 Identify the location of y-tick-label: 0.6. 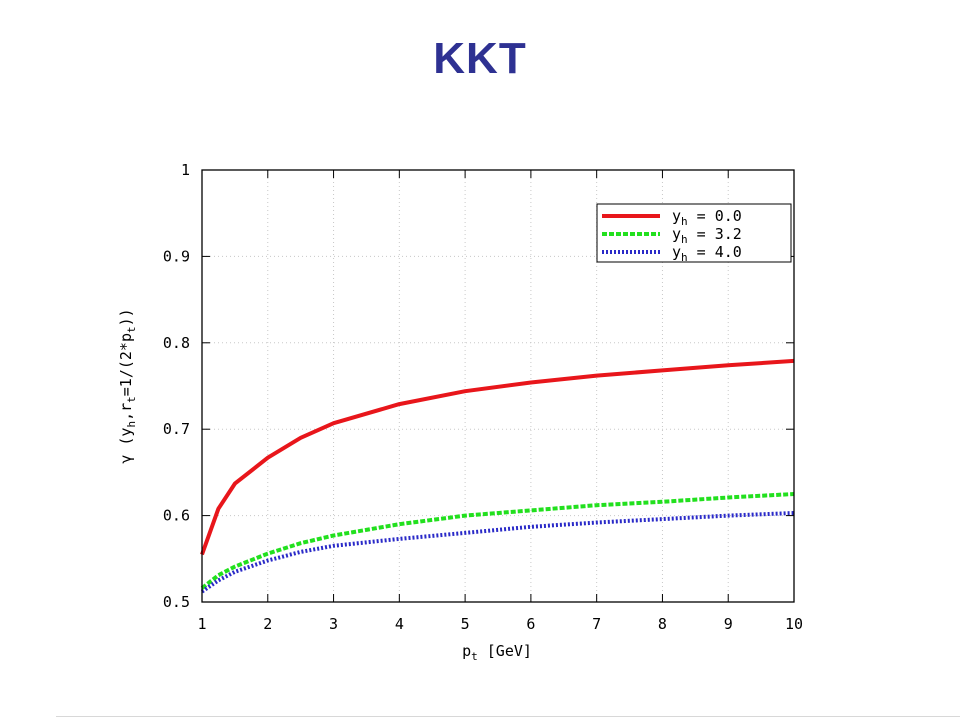
(176, 516).